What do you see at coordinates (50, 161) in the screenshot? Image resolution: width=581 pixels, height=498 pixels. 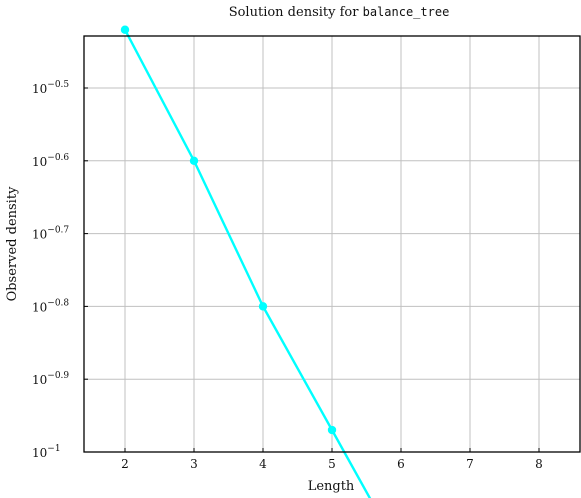 I see `y-tick-label: 10−0.6` at bounding box center [50, 161].